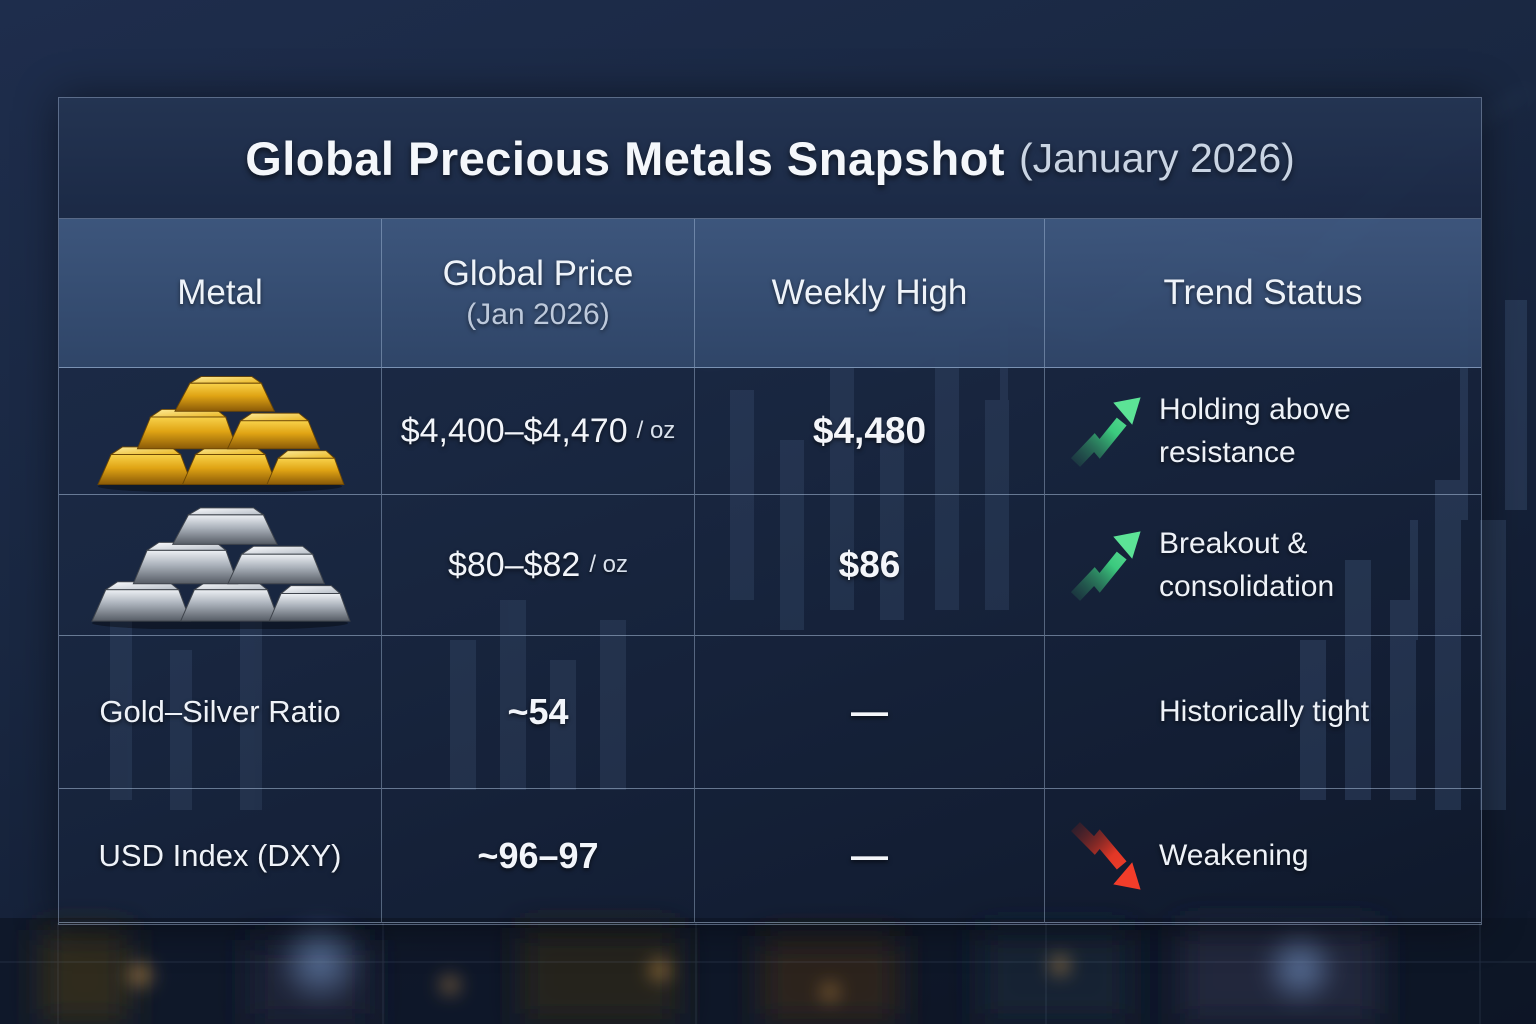  I want to click on global-price-value: ~54, so click(538, 711).